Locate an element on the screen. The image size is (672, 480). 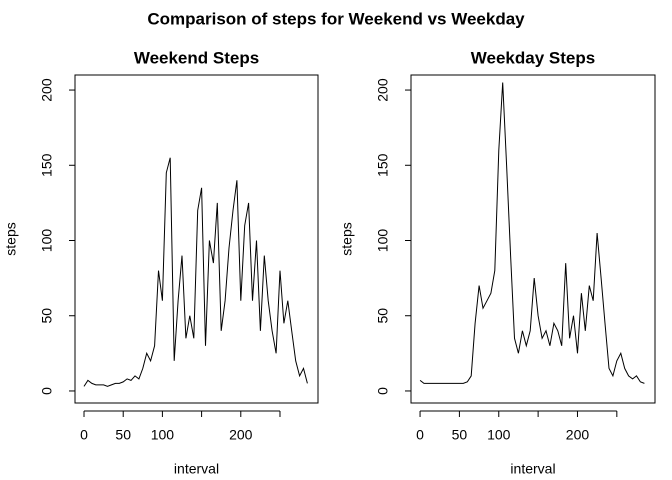
panel-title: Weekend Steps is located at coordinates (196, 57).